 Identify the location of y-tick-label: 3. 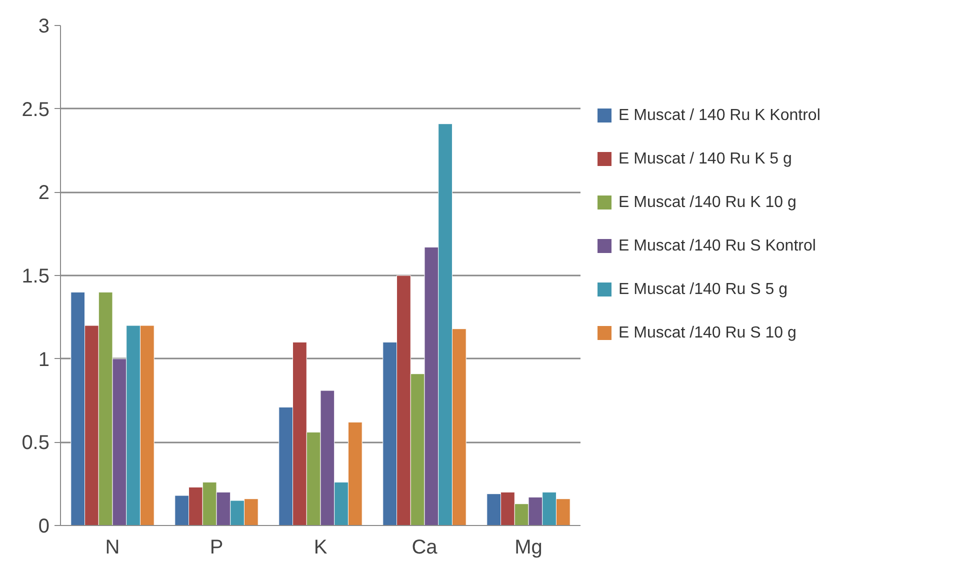
(44, 27).